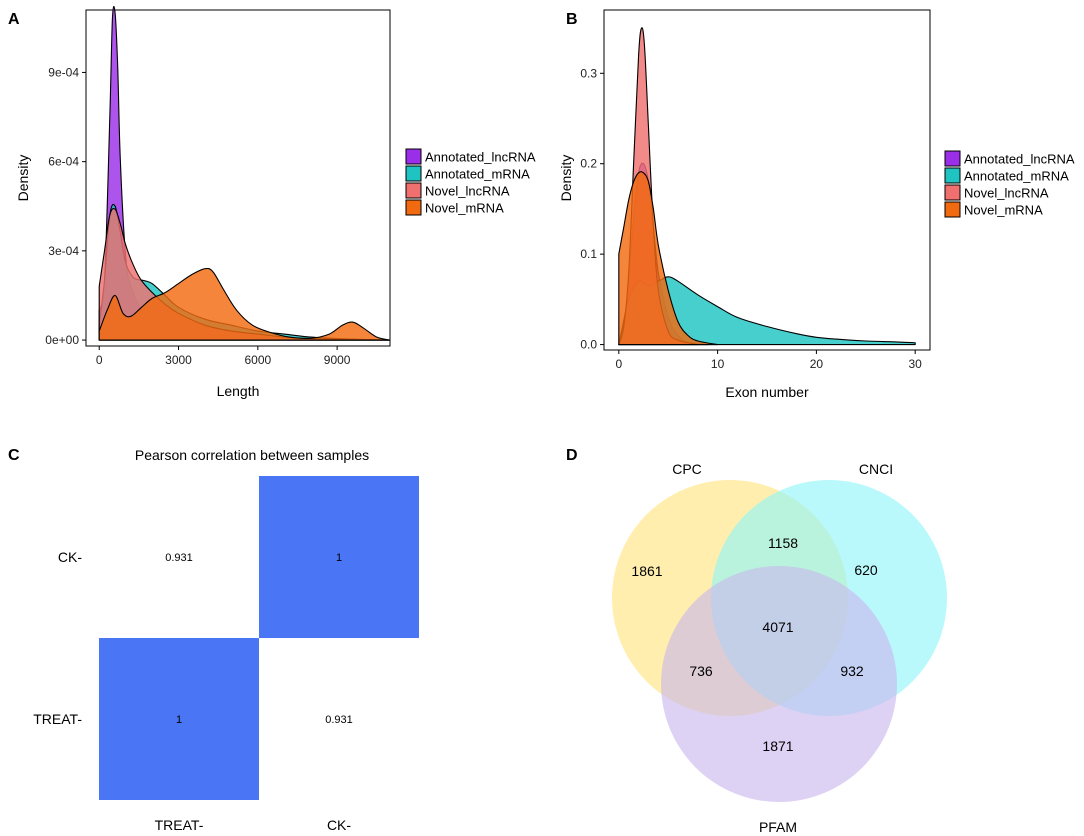 This screenshot has height=836, width=1084. I want to click on x-tick-label: 30, so click(916, 364).